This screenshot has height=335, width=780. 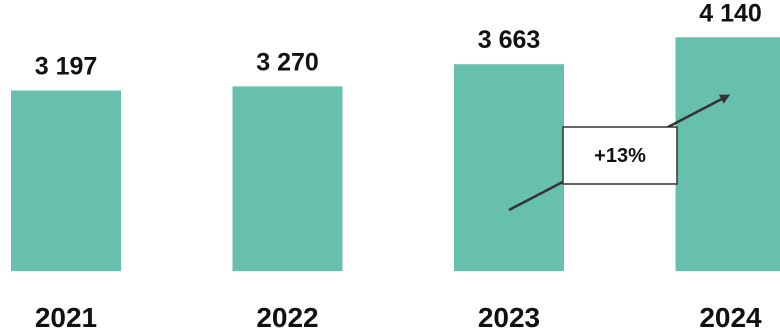 What do you see at coordinates (66, 317) in the screenshot?
I see `category-label-2021: 2021` at bounding box center [66, 317].